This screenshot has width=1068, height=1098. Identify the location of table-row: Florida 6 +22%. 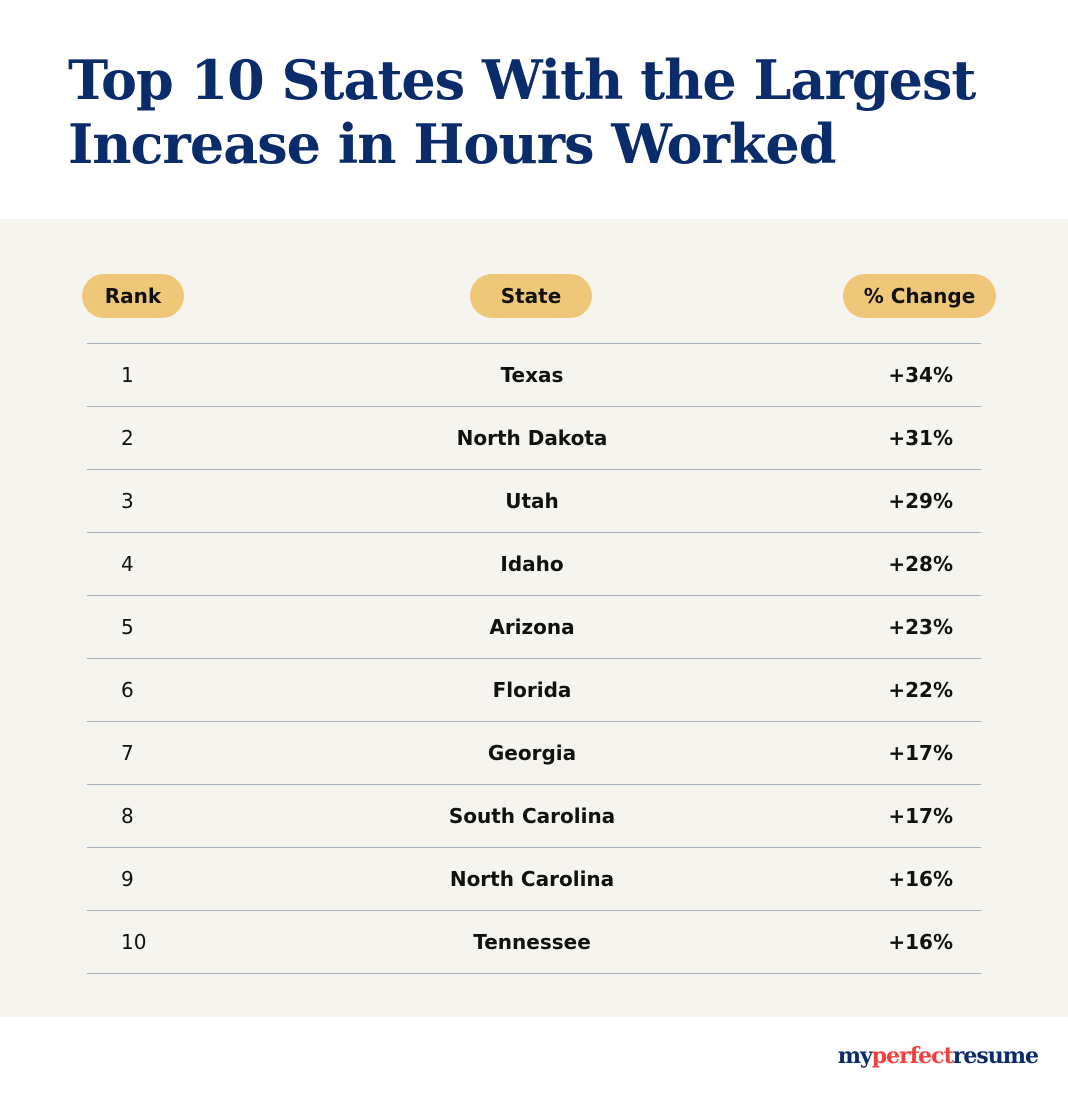
(534, 690).